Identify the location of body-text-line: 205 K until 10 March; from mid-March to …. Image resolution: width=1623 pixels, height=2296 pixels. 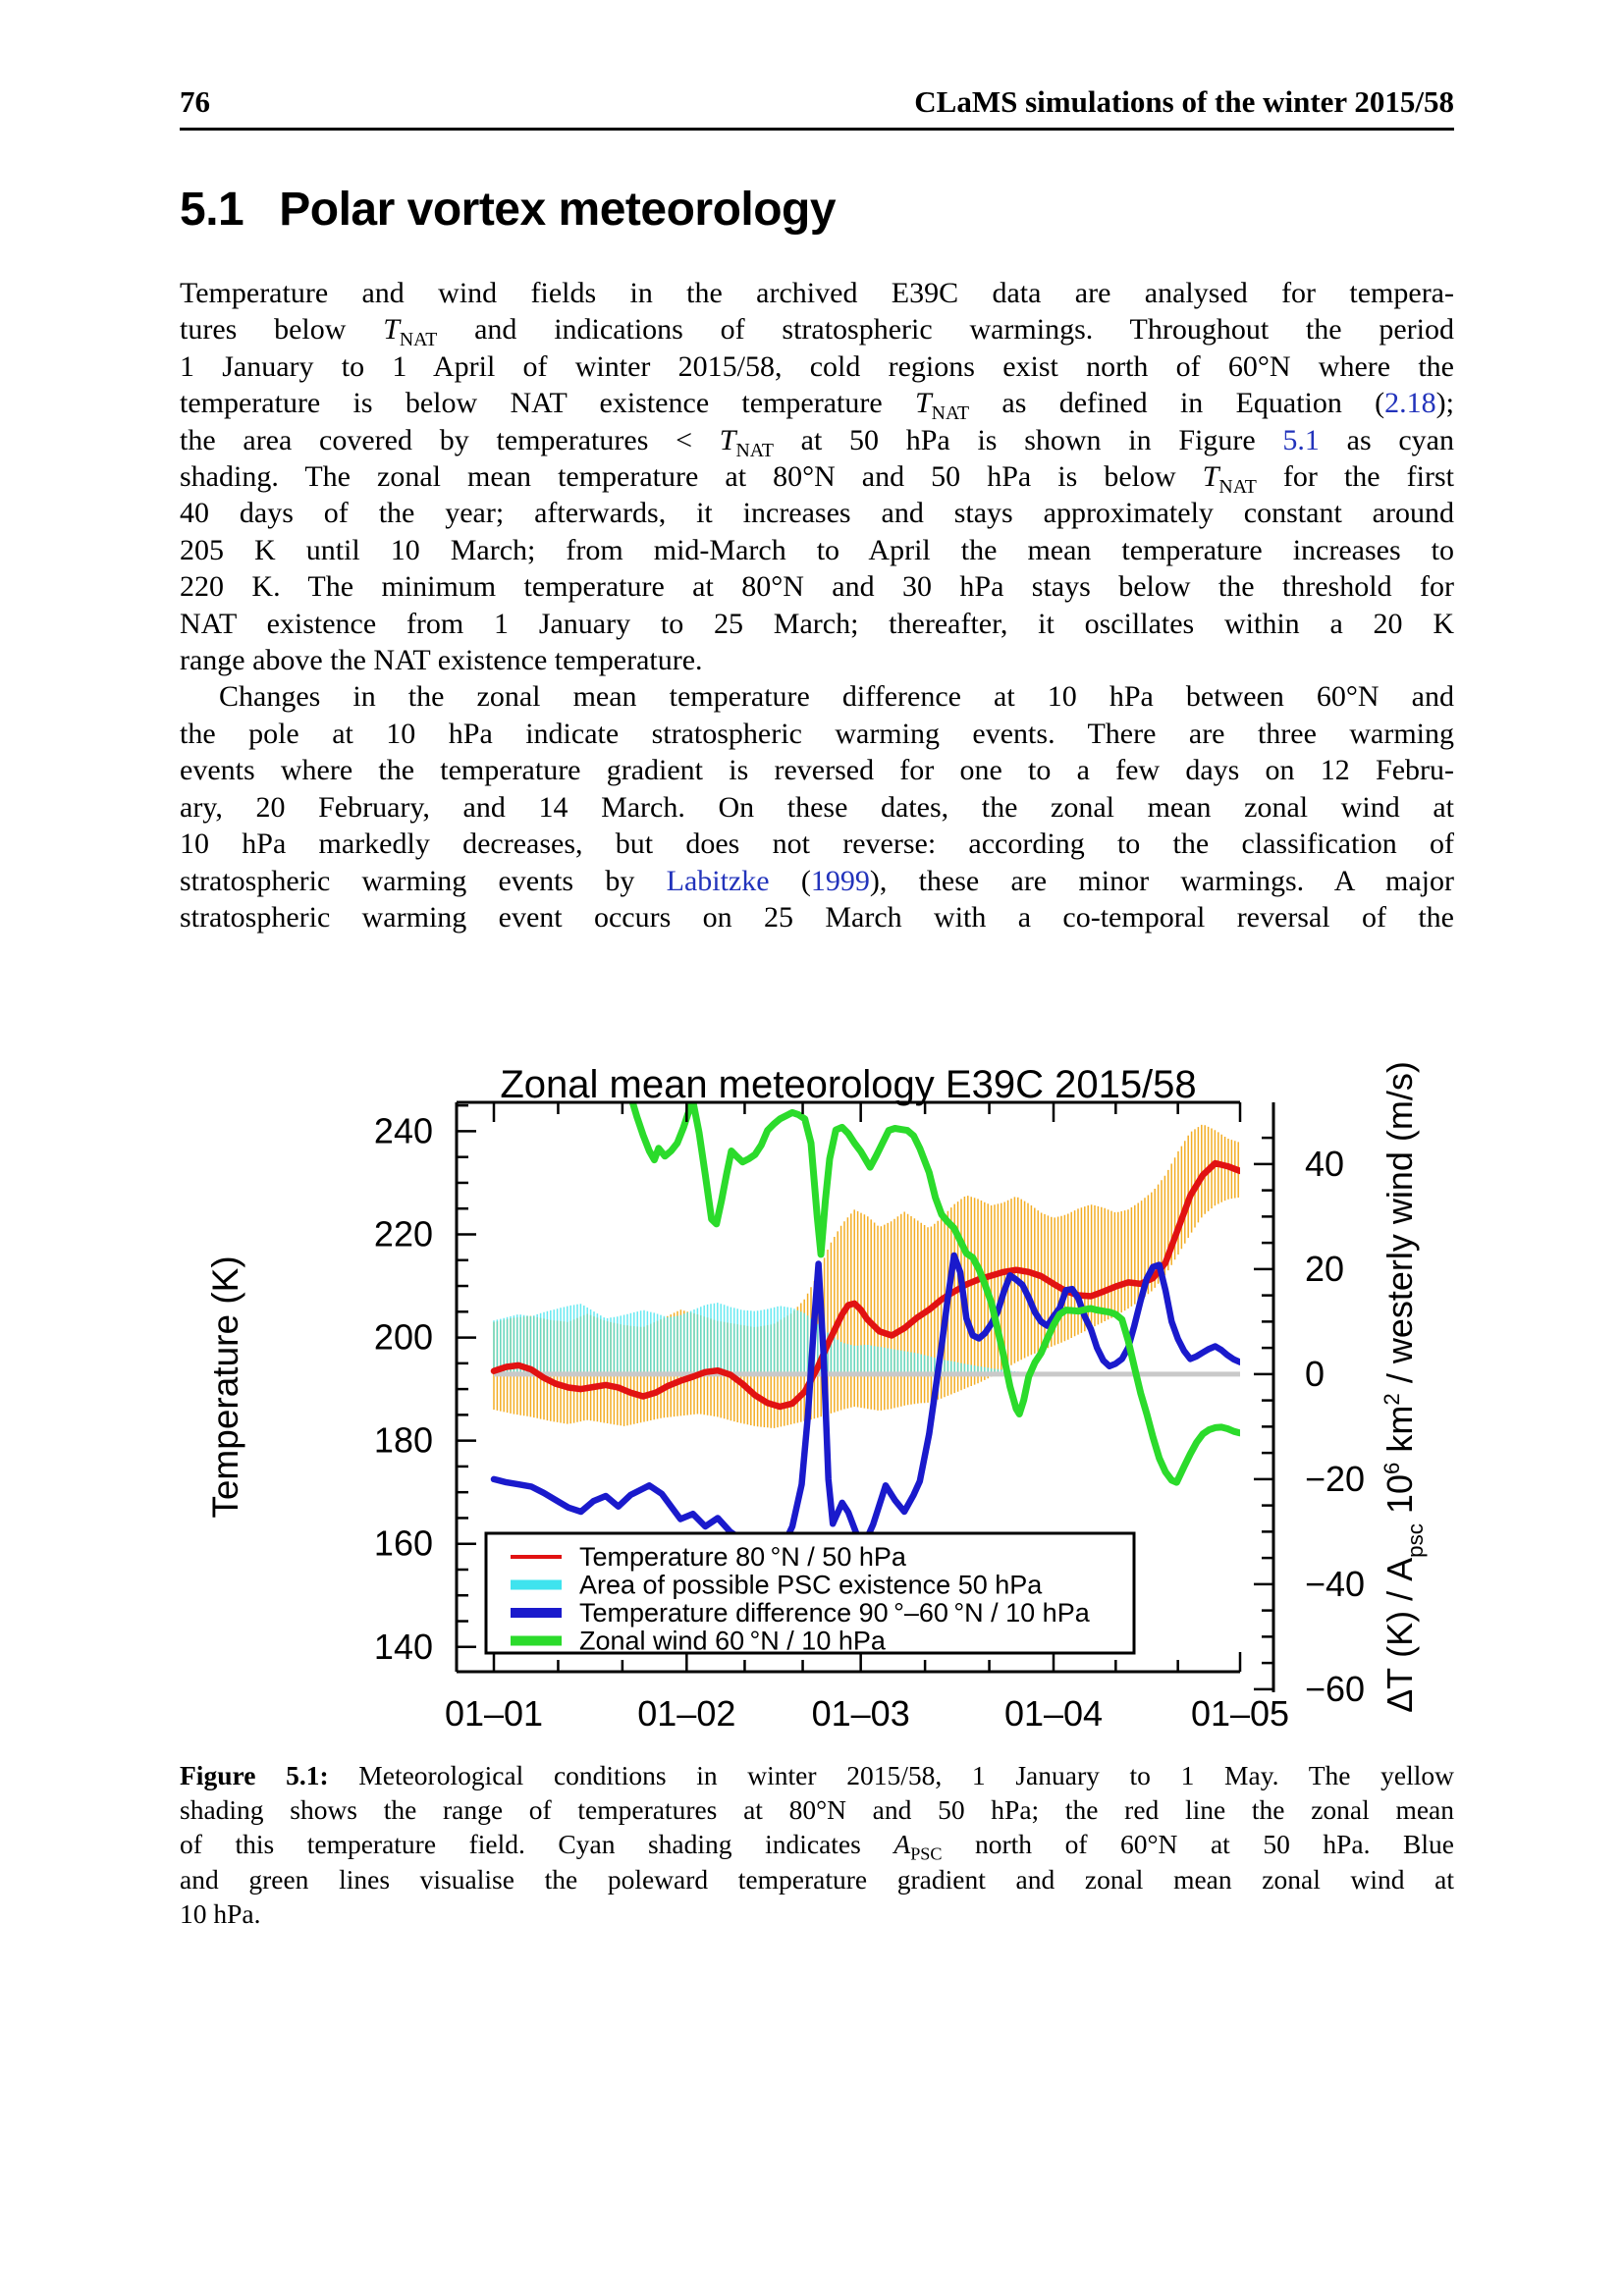
(817, 549).